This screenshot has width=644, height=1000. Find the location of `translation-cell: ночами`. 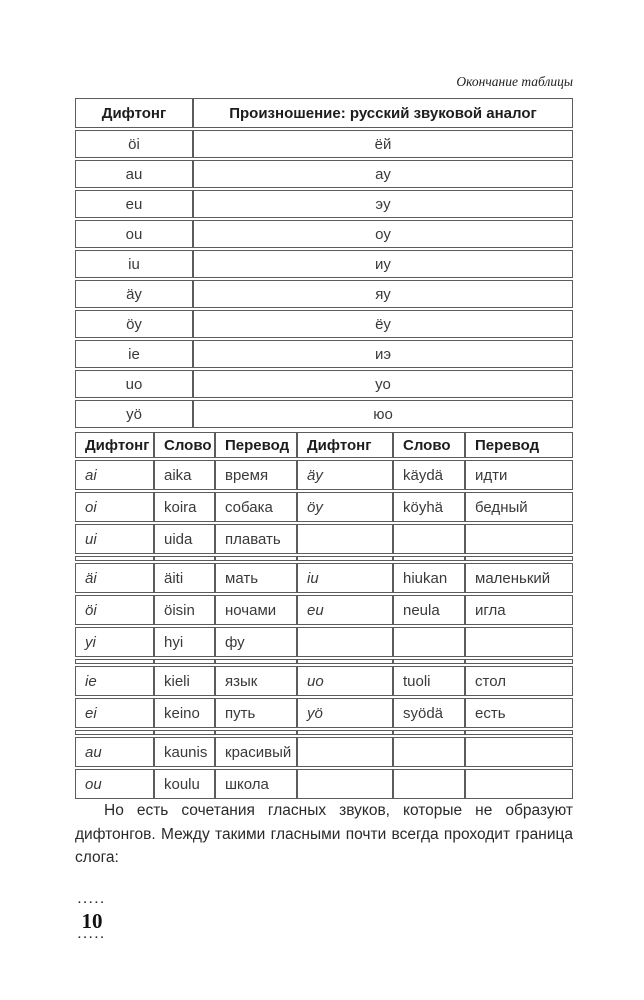

translation-cell: ночами is located at coordinates (256, 610).